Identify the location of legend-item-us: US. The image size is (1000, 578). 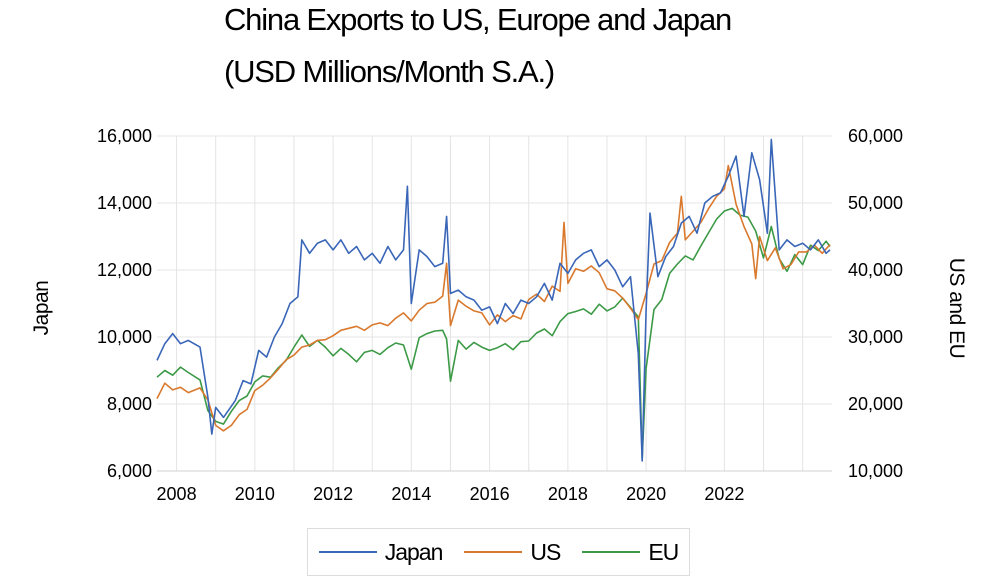
(512, 552).